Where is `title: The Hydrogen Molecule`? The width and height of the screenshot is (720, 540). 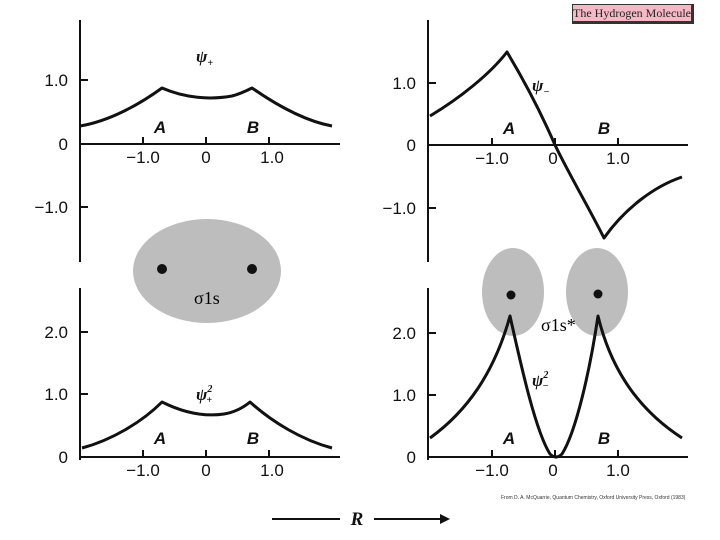
title: The Hydrogen Molecule is located at coordinates (632, 13).